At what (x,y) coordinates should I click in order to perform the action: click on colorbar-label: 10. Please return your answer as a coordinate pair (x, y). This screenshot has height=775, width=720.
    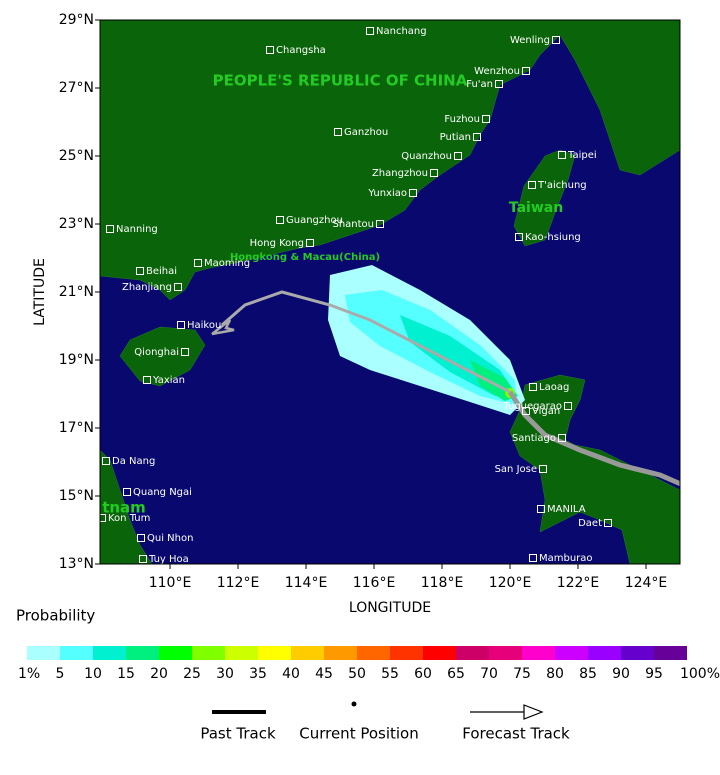
    Looking at the image, I should click on (93, 674).